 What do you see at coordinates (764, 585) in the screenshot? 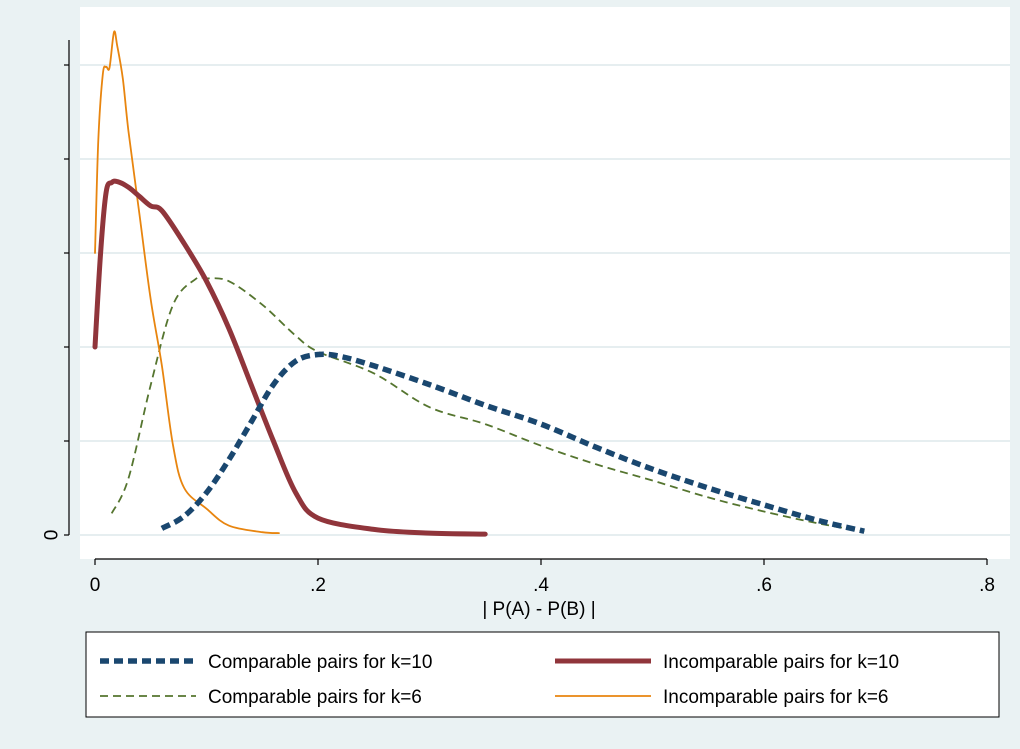
I see `x-tick-label: .6` at bounding box center [764, 585].